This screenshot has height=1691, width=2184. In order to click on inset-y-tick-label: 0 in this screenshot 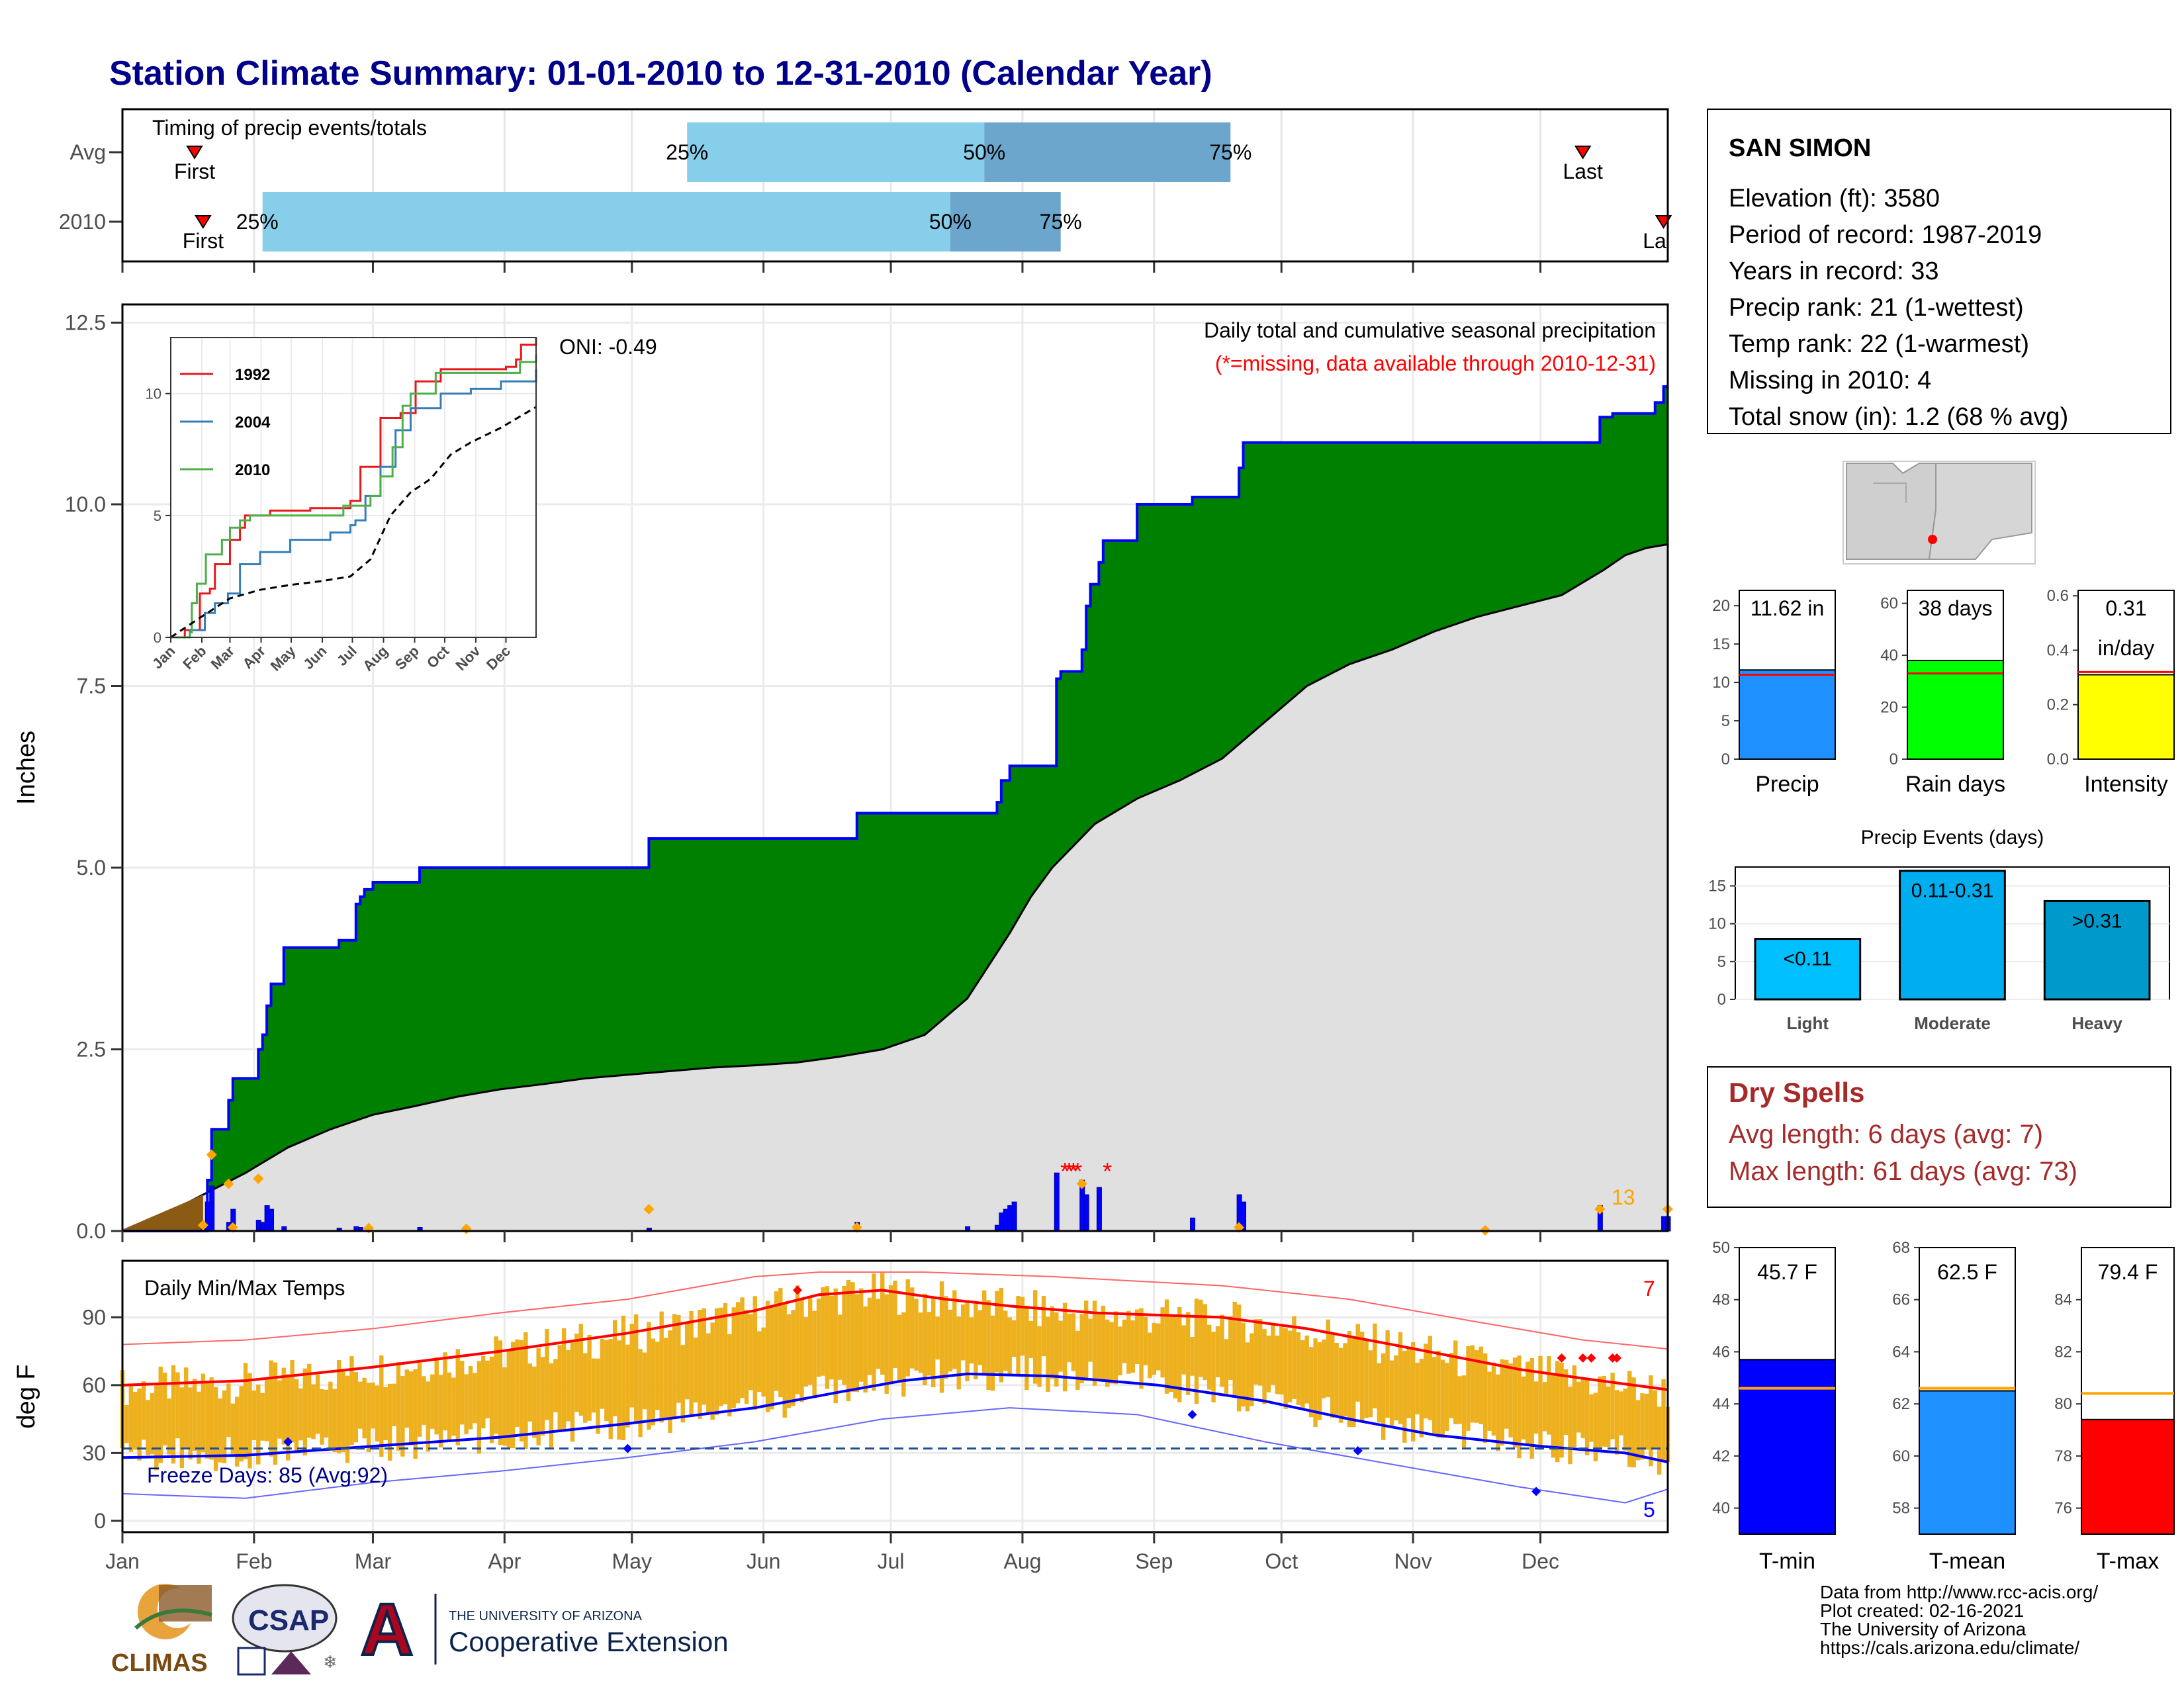, I will do `click(157, 637)`.